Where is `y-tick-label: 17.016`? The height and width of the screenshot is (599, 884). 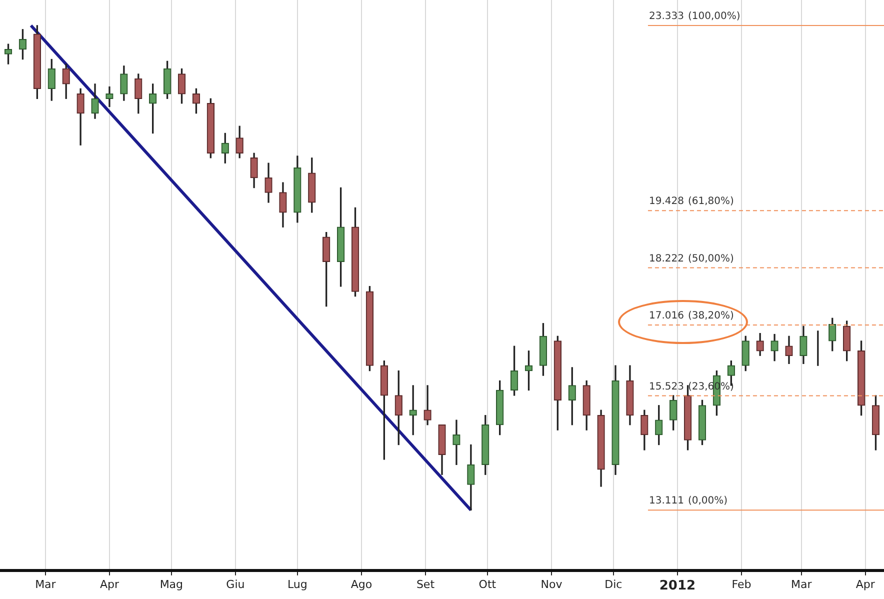
y-tick-label: 17.016 is located at coordinates (666, 316).